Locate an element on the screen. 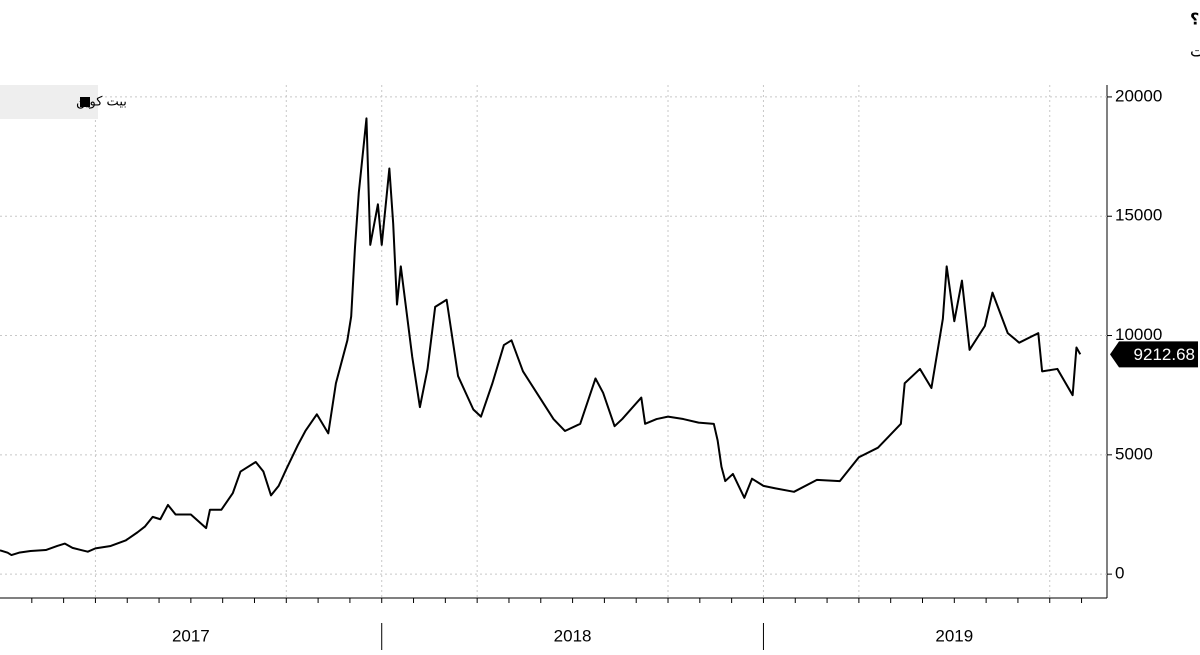  y-tick-label: 0 is located at coordinates (1119, 573).